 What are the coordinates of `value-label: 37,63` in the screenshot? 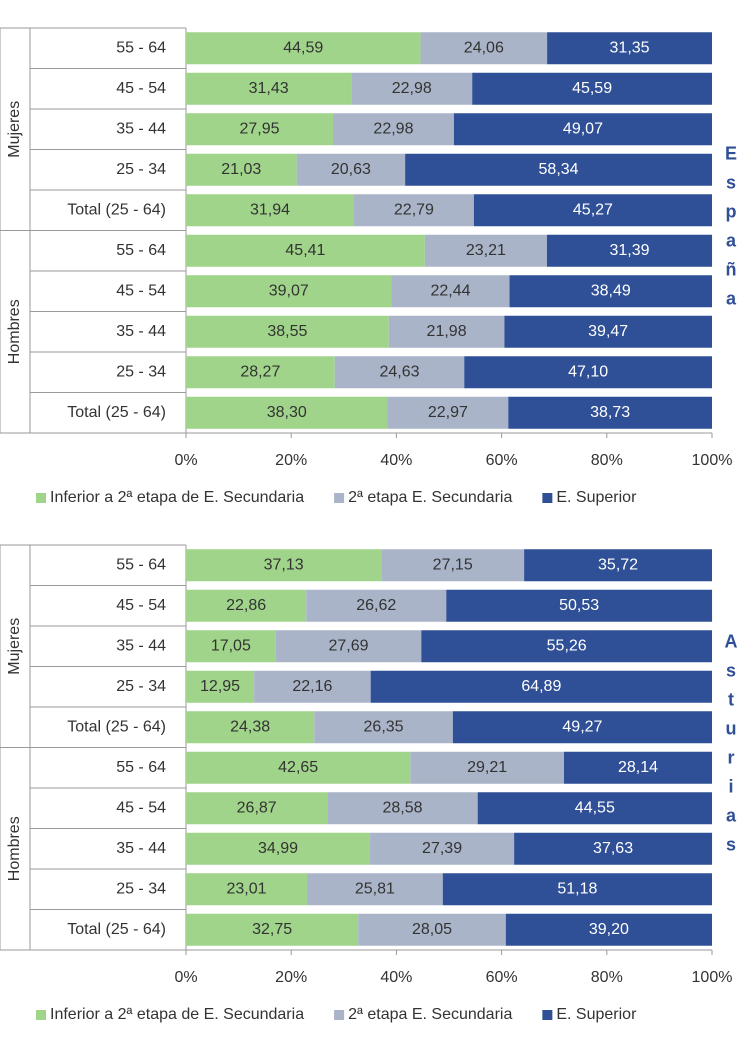 It's located at (613, 848).